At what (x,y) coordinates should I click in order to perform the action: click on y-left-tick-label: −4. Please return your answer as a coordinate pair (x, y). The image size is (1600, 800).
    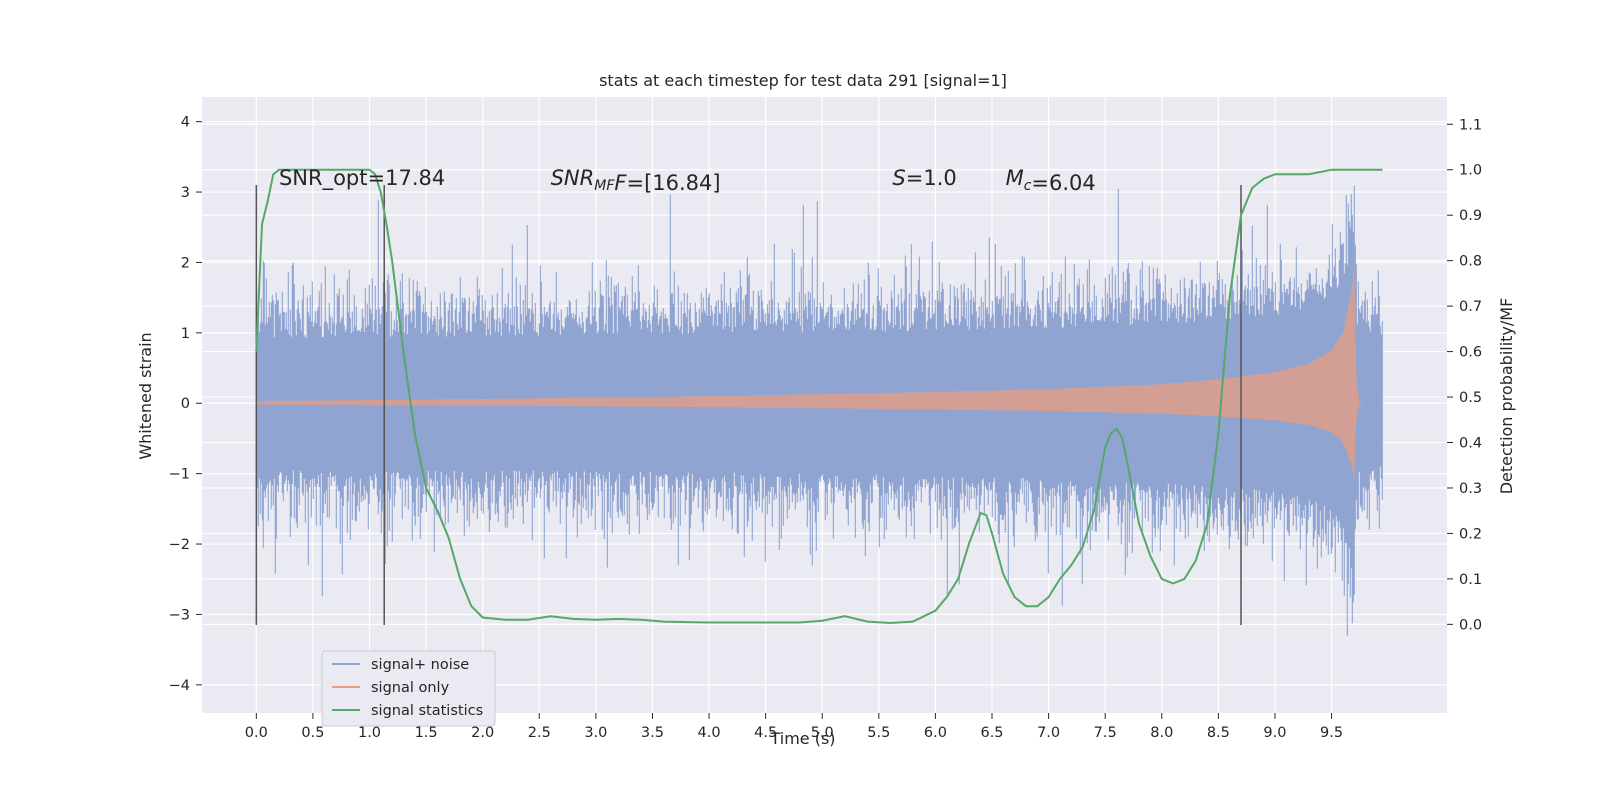
    Looking at the image, I should click on (179, 686).